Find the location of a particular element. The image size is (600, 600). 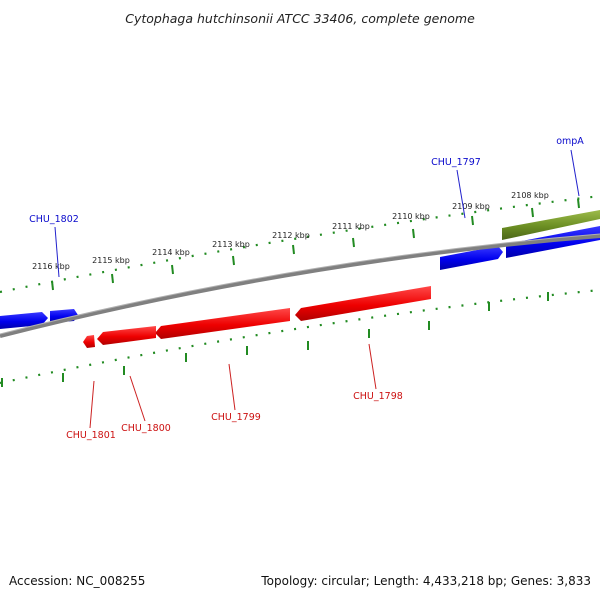

reverse-strand-genes is located at coordinates (257, 317).